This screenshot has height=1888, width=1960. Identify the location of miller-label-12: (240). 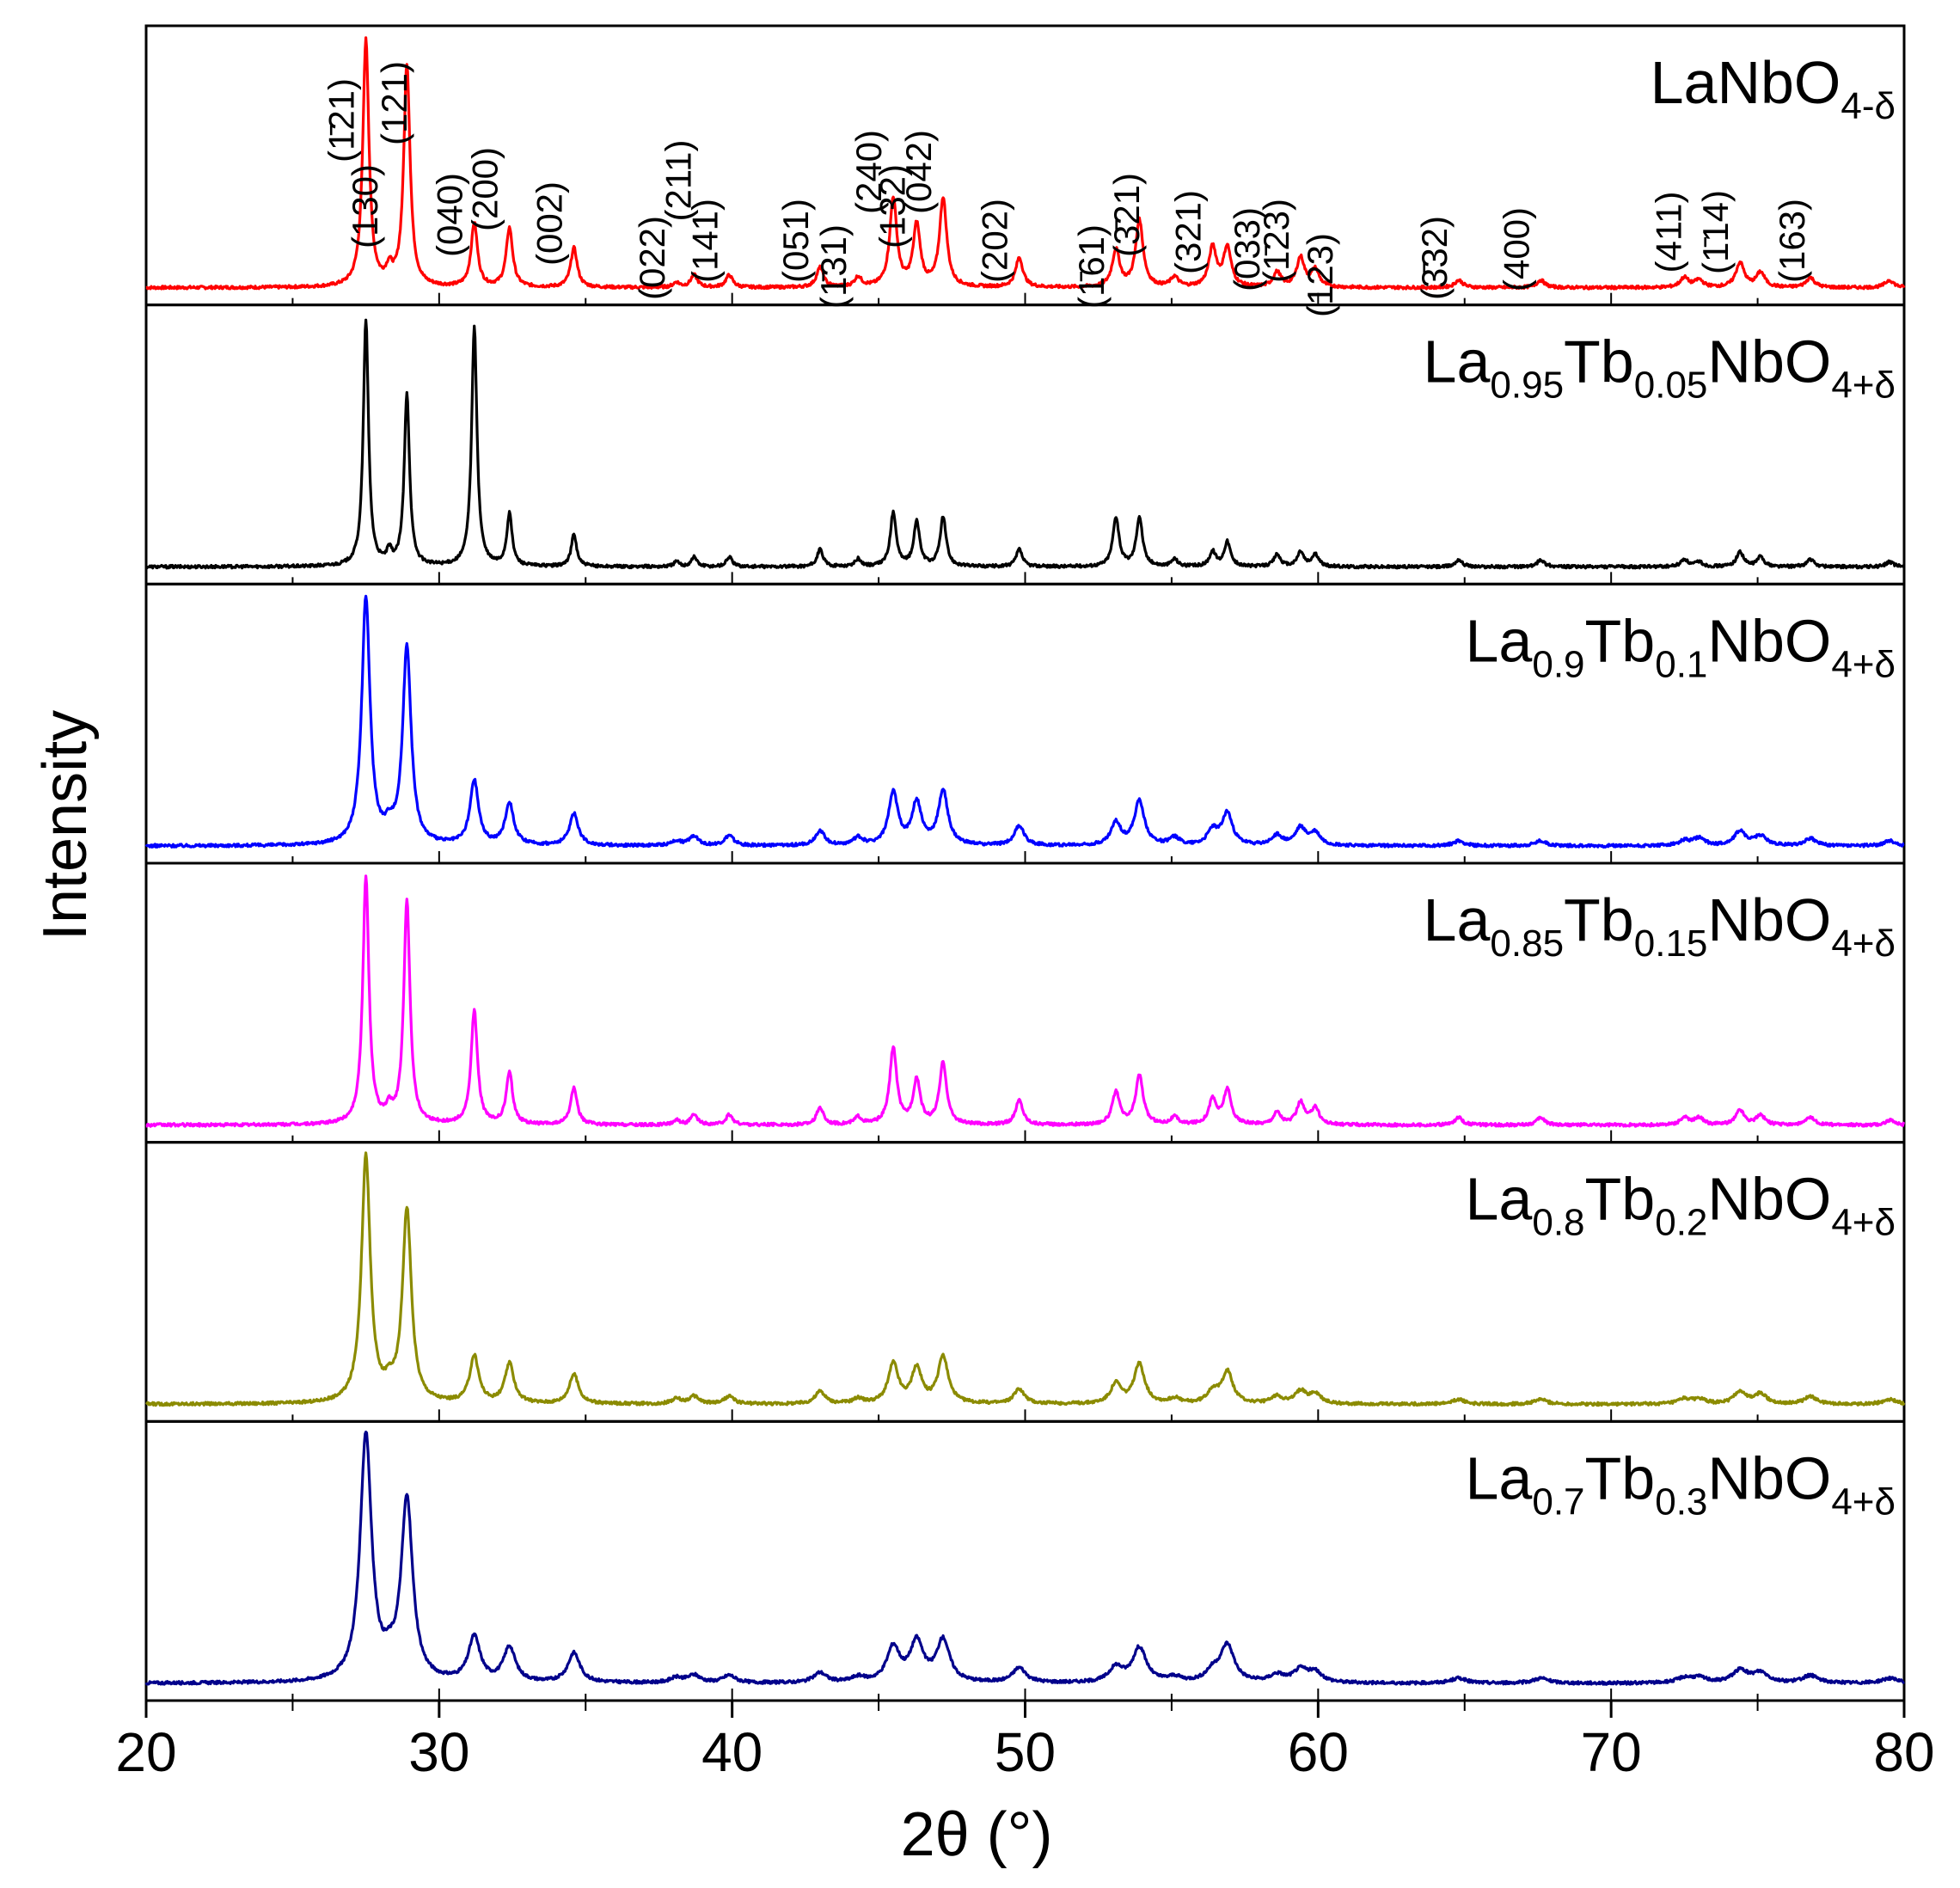
(868, 172).